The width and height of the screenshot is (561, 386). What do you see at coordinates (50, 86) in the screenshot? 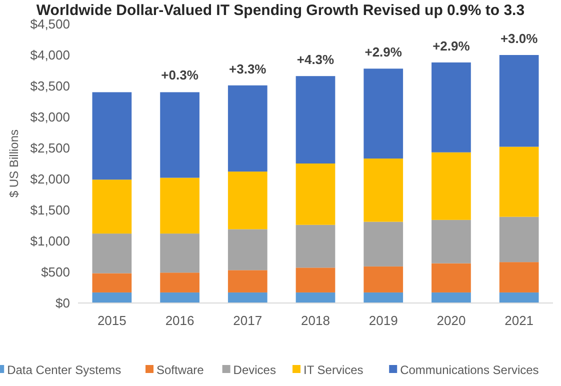
I see `y-tick-label: $3,500` at bounding box center [50, 86].